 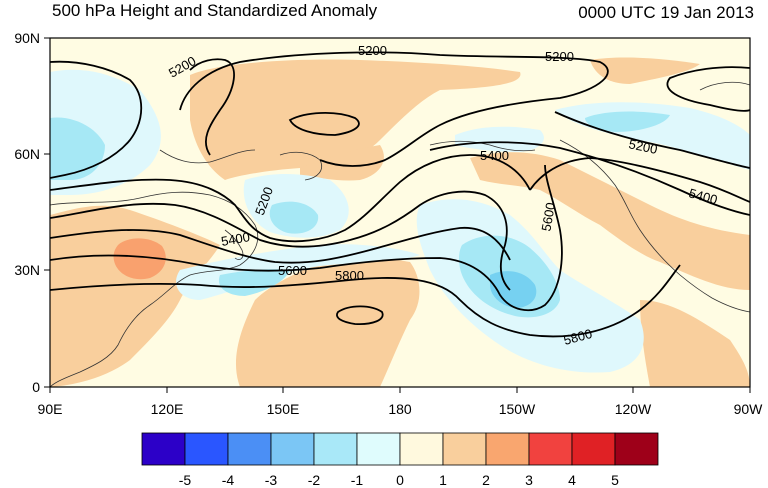 I want to click on lon-tick-label: 150E, so click(x=283, y=409).